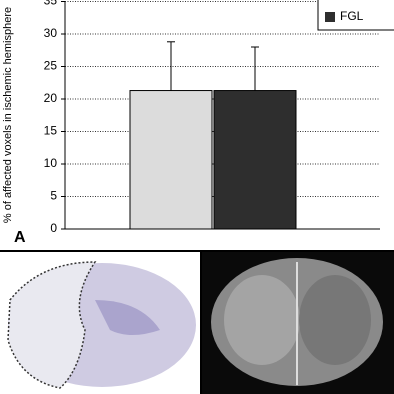 This screenshot has width=394, height=394. Describe the element at coordinates (127, 317) in the screenshot. I see `histology-structure` at that location.